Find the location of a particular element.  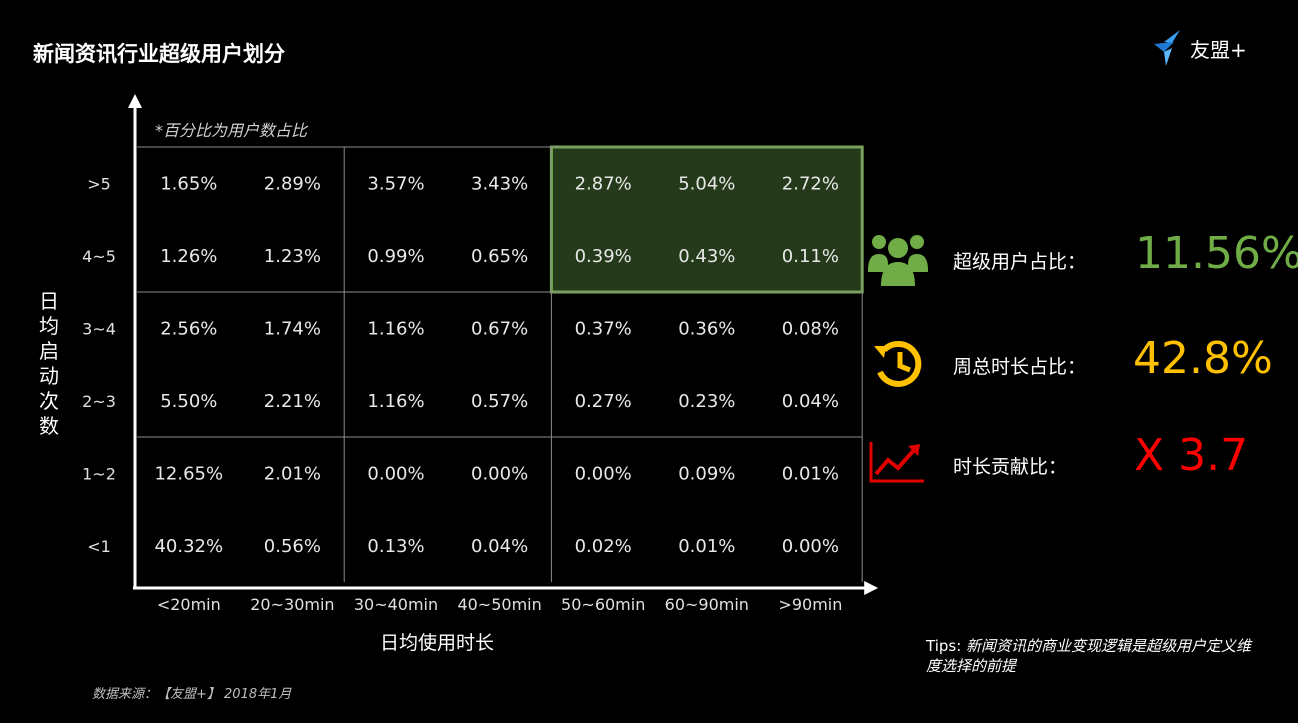

trend-up-chart-icon is located at coordinates (896, 462).